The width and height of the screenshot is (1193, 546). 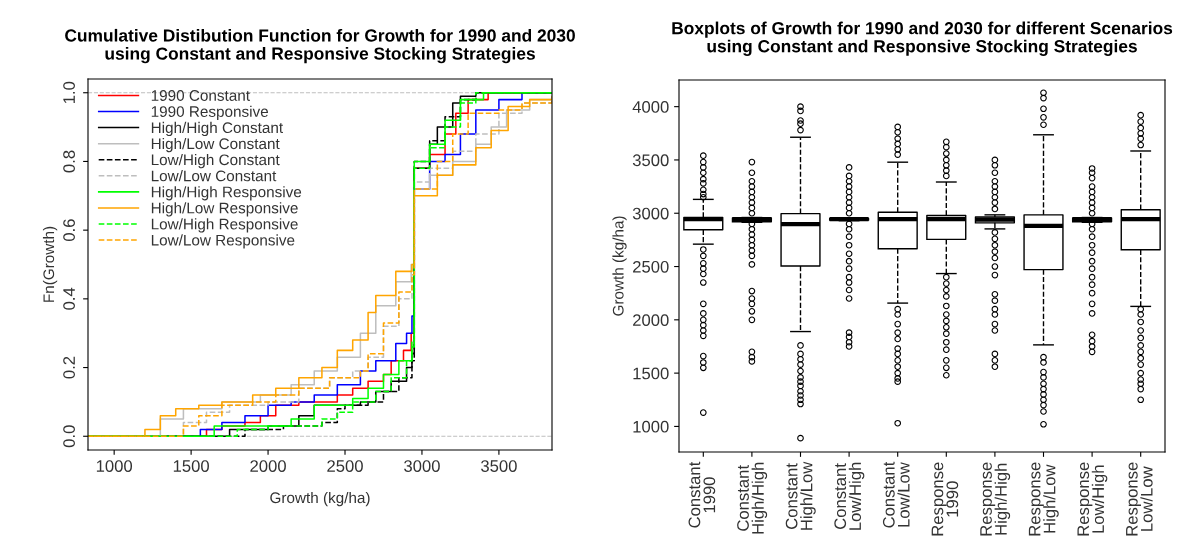 I want to click on legend-label: High/High Constant, so click(x=217, y=129).